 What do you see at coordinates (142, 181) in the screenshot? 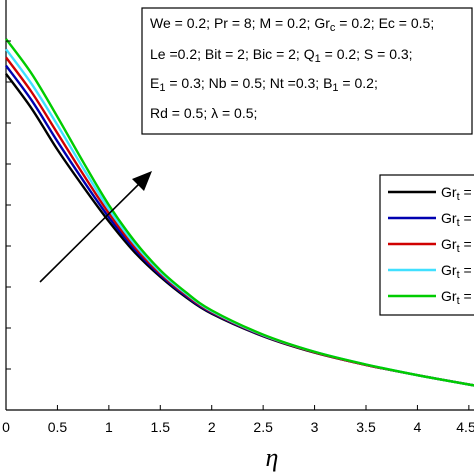
I see `arrow-head` at bounding box center [142, 181].